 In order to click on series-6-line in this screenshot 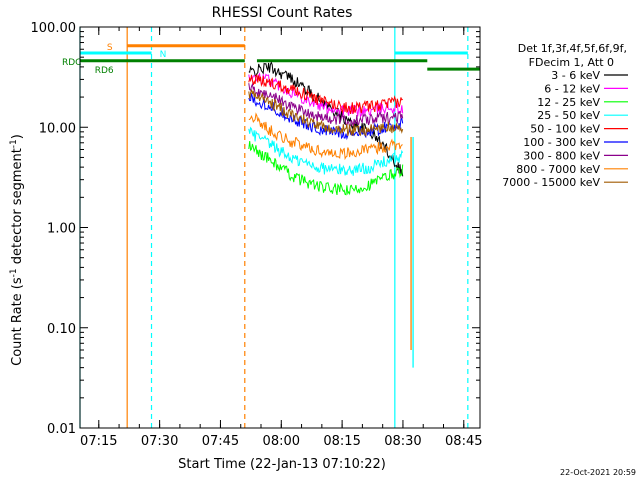, I will do `click(326, 105)`.